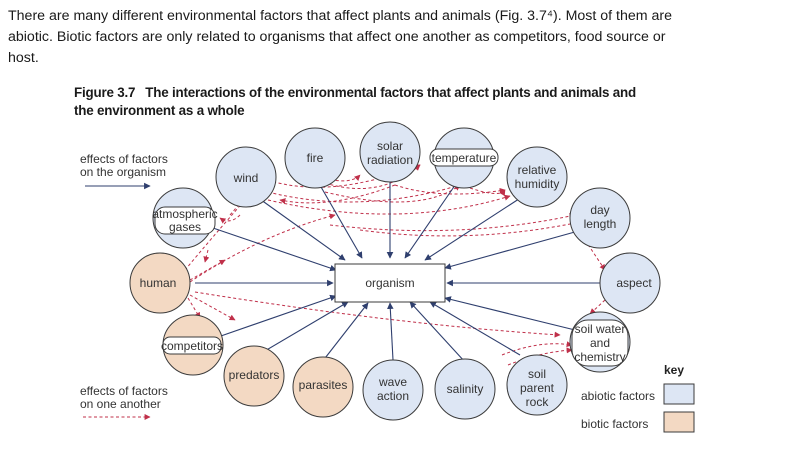 Image resolution: width=793 pixels, height=474 pixels. I want to click on node-atmos-label-2: gases, so click(185, 227).